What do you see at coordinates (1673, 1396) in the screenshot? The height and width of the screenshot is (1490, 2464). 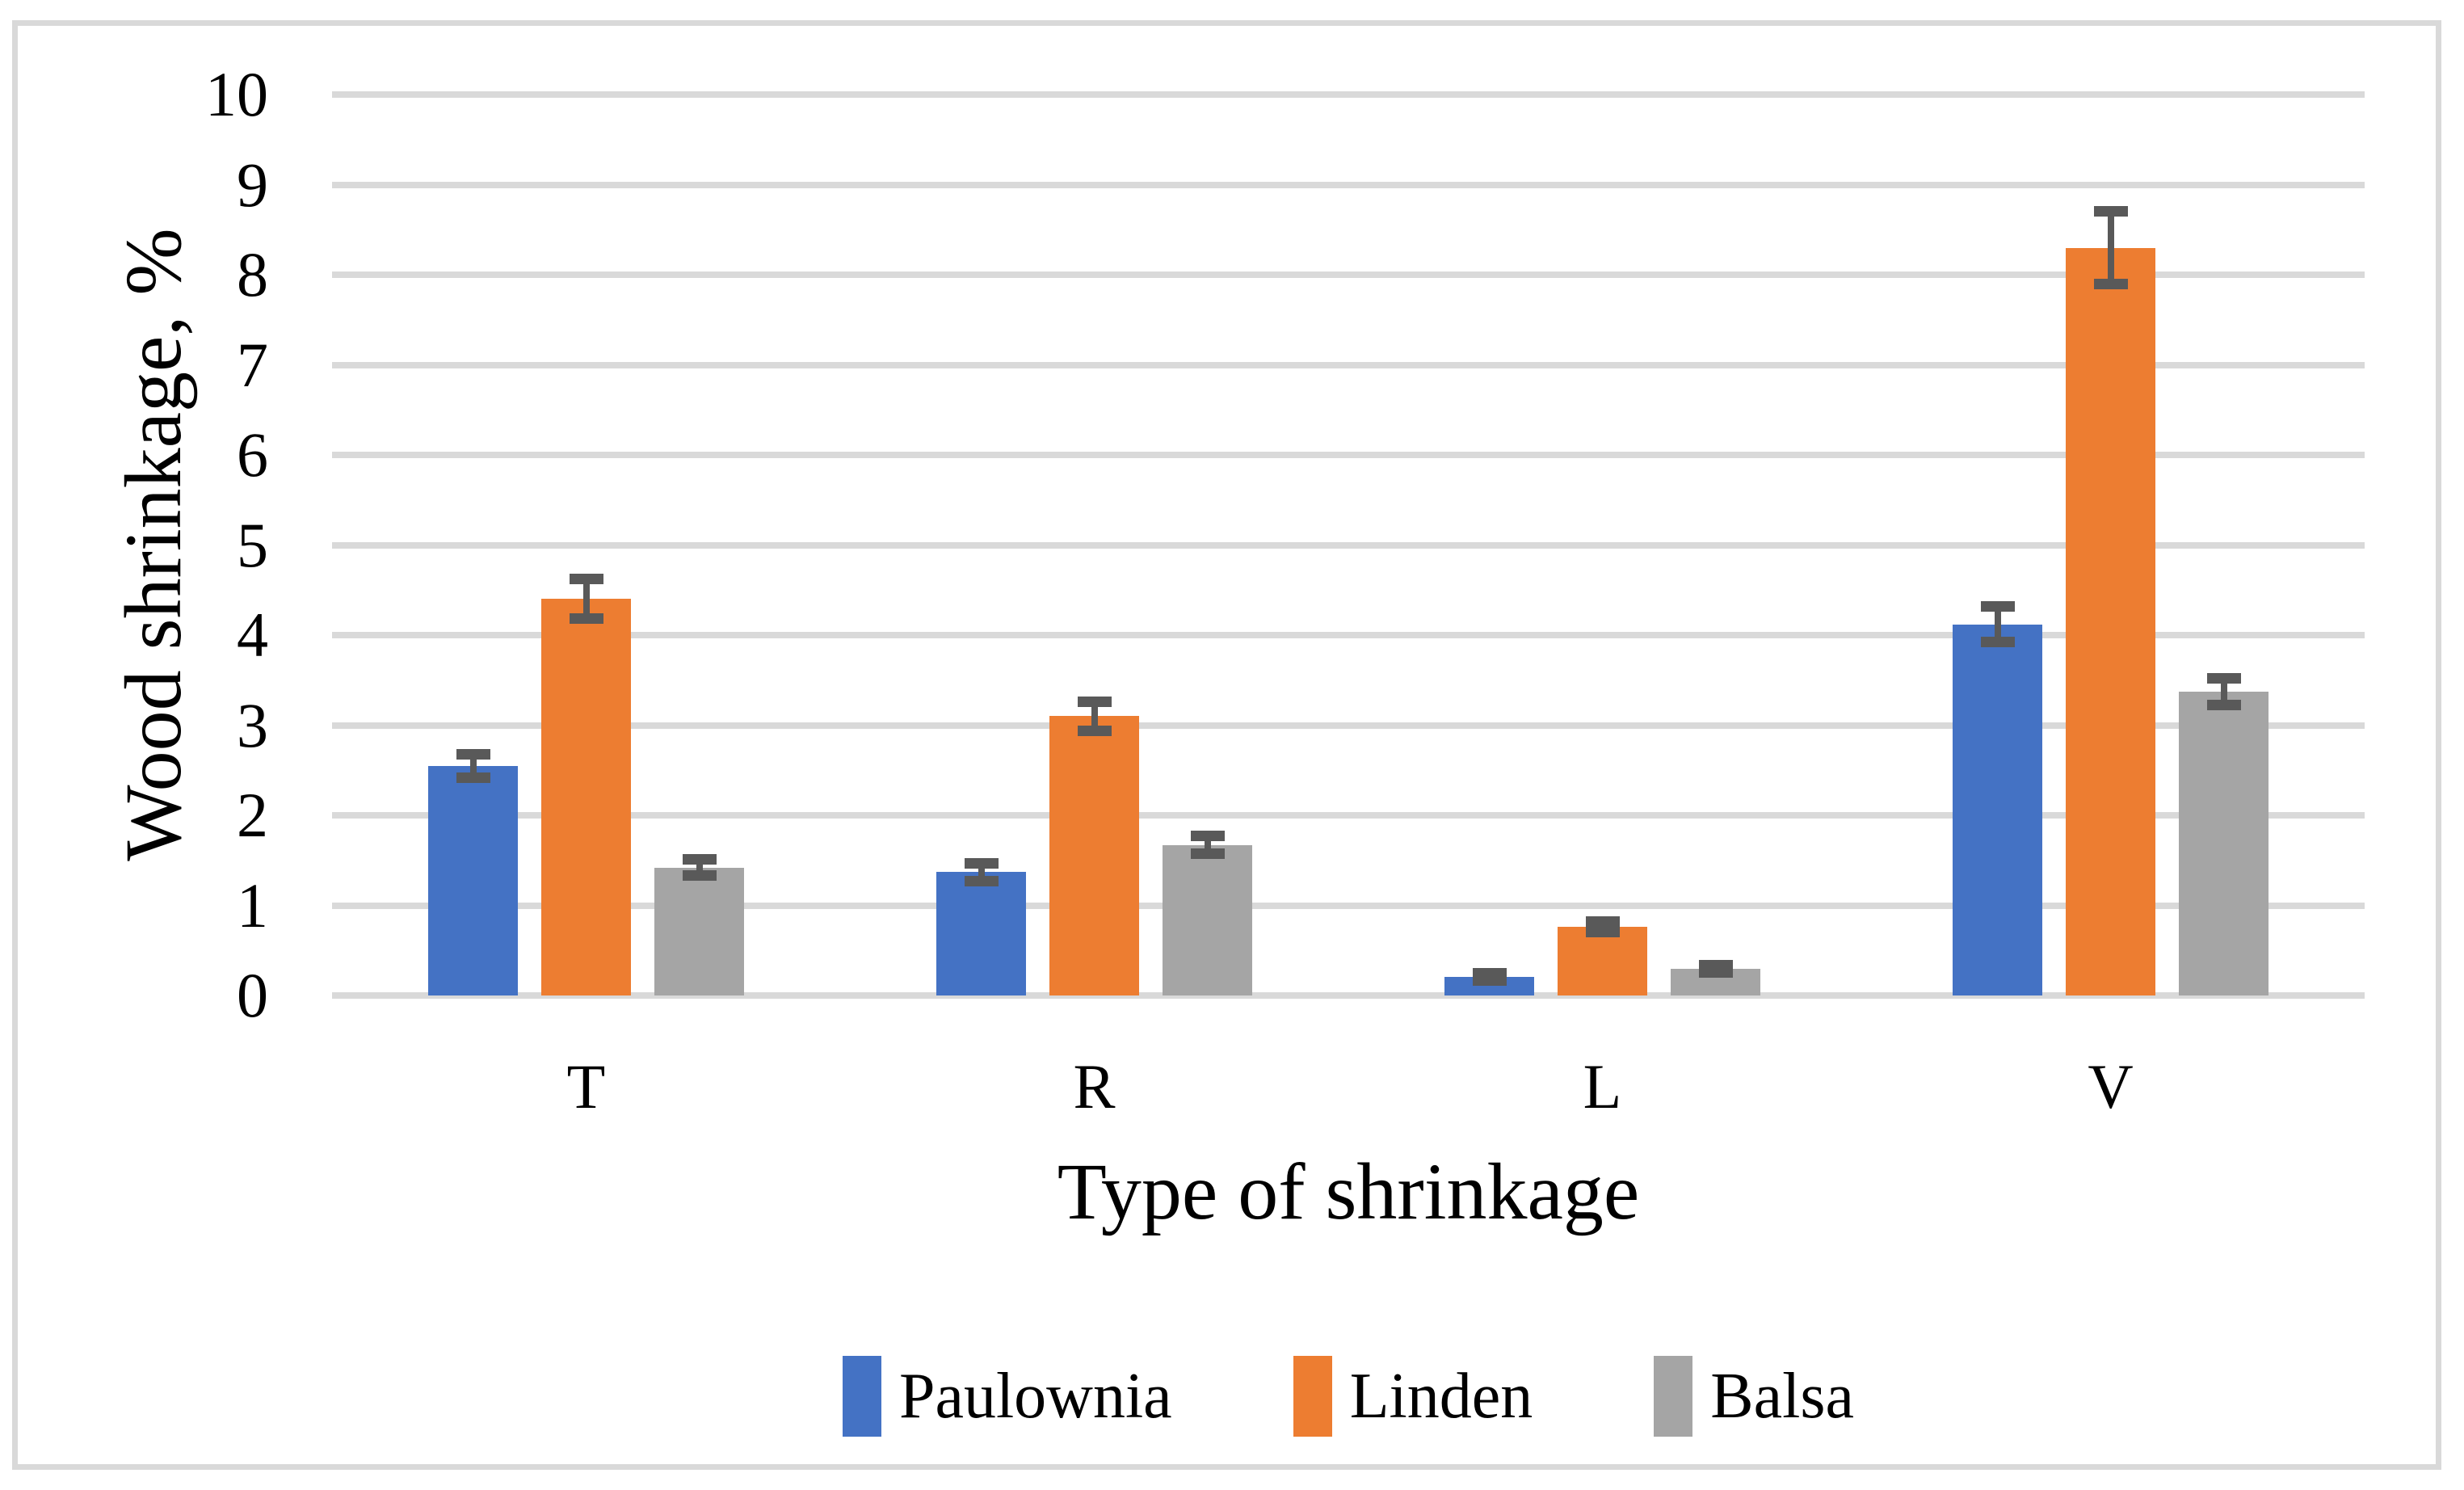 I see `legend-marker-balsa` at bounding box center [1673, 1396].